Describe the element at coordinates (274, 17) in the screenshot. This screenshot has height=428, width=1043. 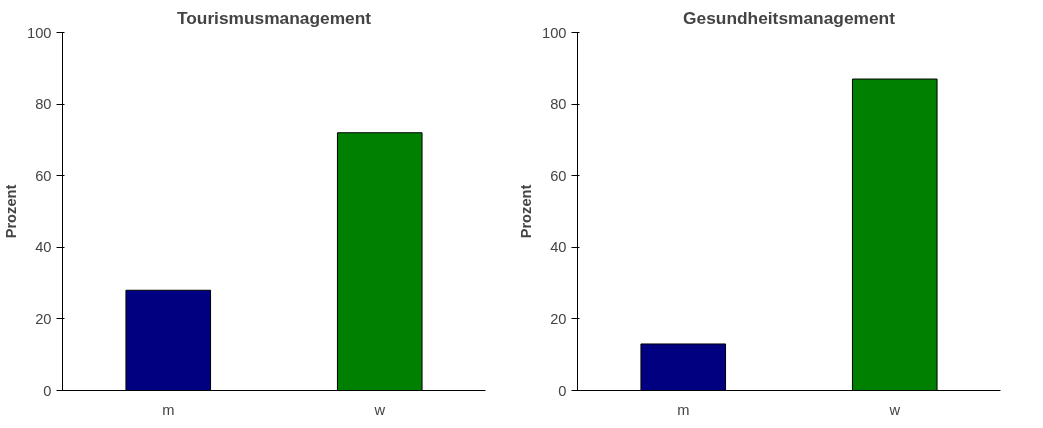
I see `chart-title: Tourismusmanagement` at that location.